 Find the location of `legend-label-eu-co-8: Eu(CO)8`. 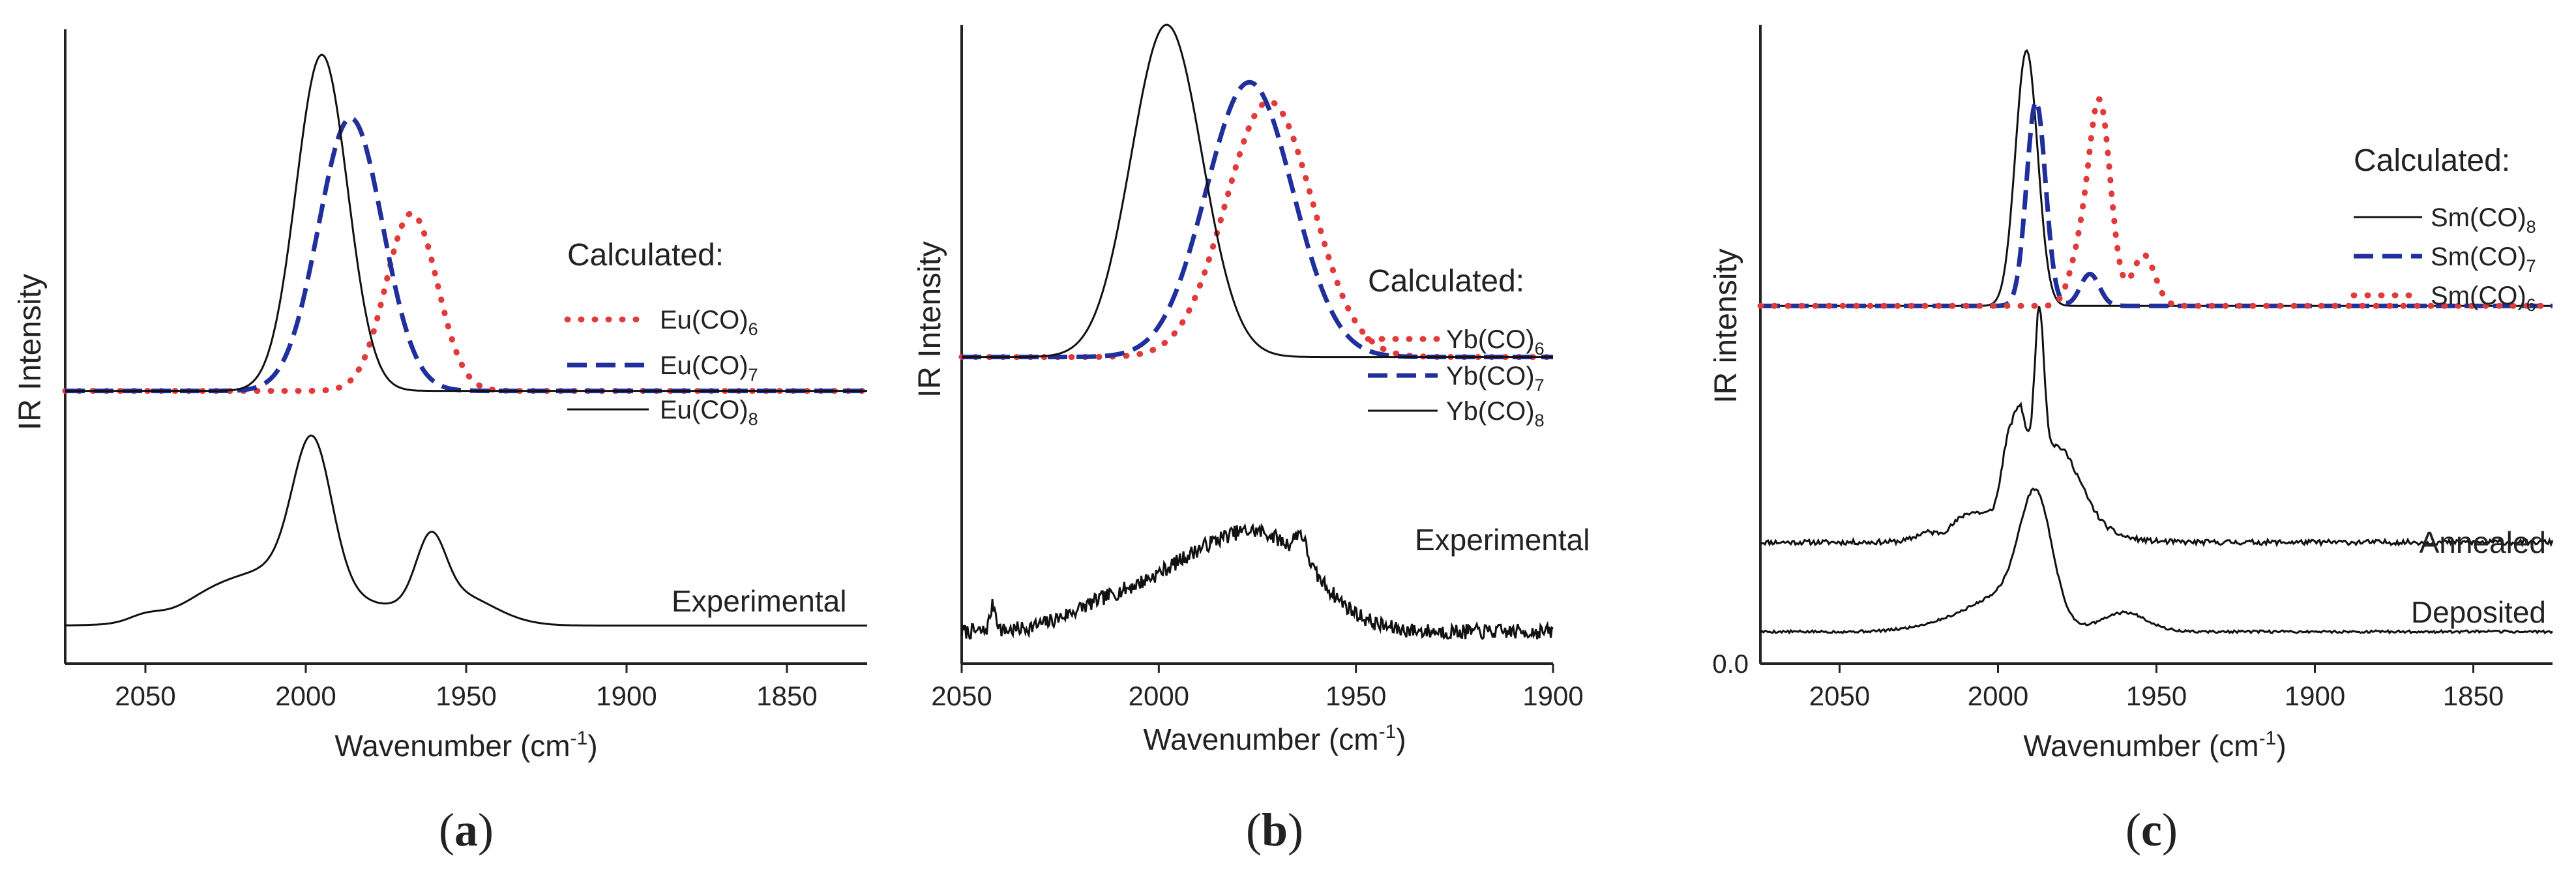

legend-label-eu-co-8: Eu(CO)8 is located at coordinates (709, 412).